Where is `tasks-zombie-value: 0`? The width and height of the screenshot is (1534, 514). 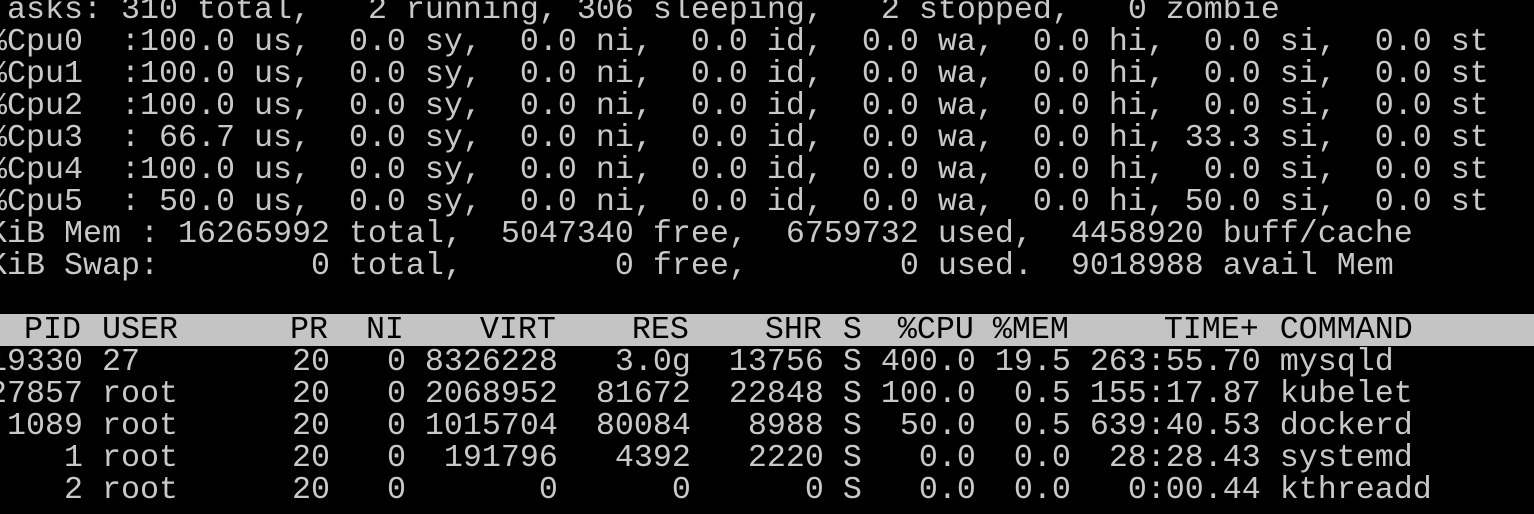 tasks-zombie-value: 0 is located at coordinates (1137, 14).